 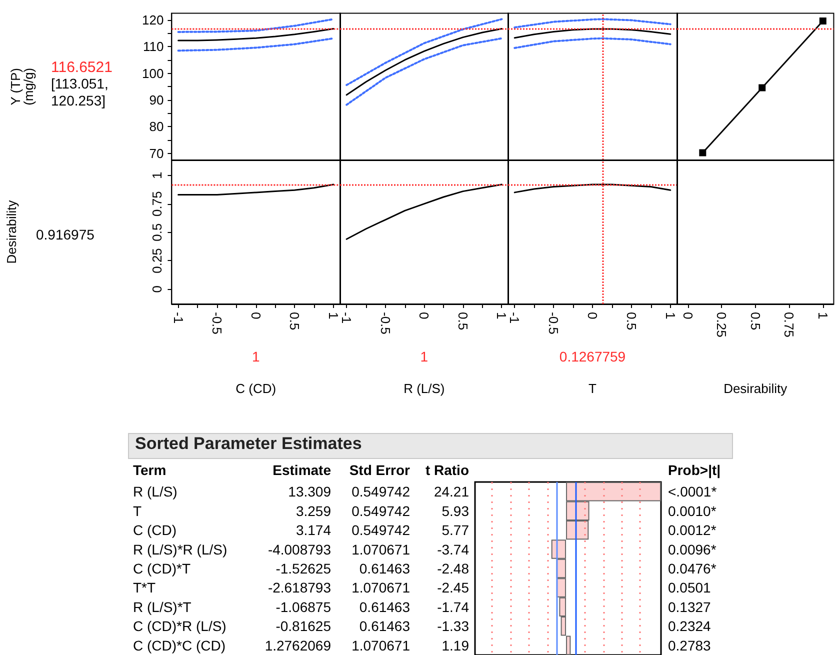 What do you see at coordinates (157, 261) in the screenshot?
I see `y-tick-label: 0.25` at bounding box center [157, 261].